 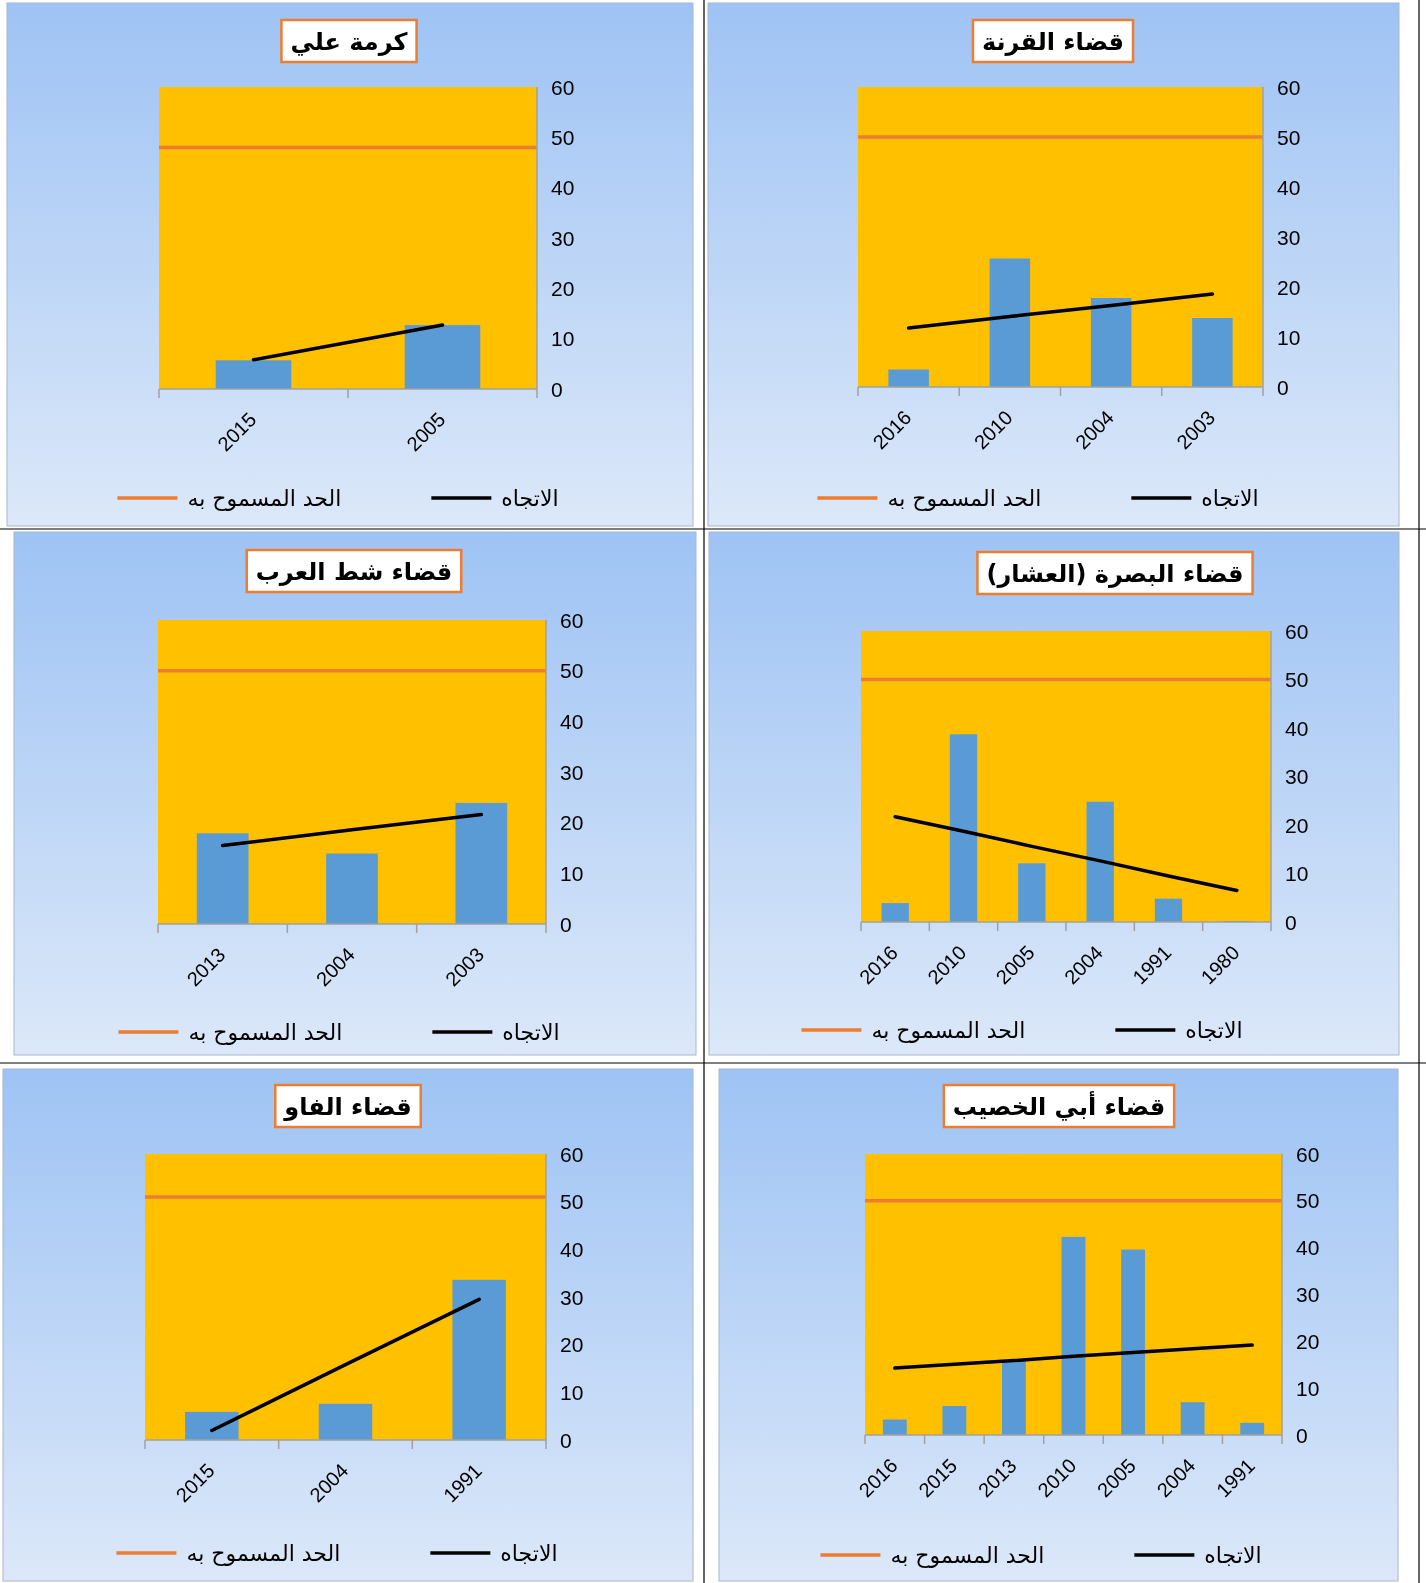 What do you see at coordinates (354, 572) in the screenshot?
I see `chart-title: قضاء شط العرب` at bounding box center [354, 572].